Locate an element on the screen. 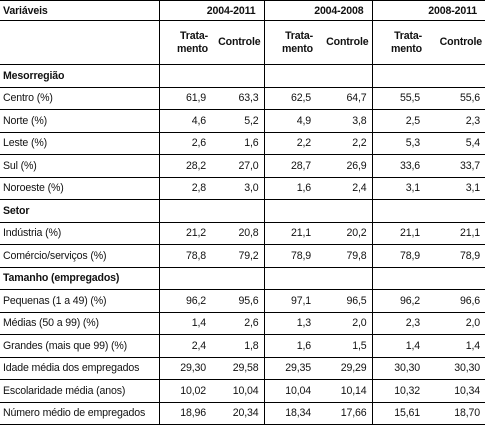 Image resolution: width=485 pixels, height=425 pixels. value-cell: 97,1 is located at coordinates (290, 301).